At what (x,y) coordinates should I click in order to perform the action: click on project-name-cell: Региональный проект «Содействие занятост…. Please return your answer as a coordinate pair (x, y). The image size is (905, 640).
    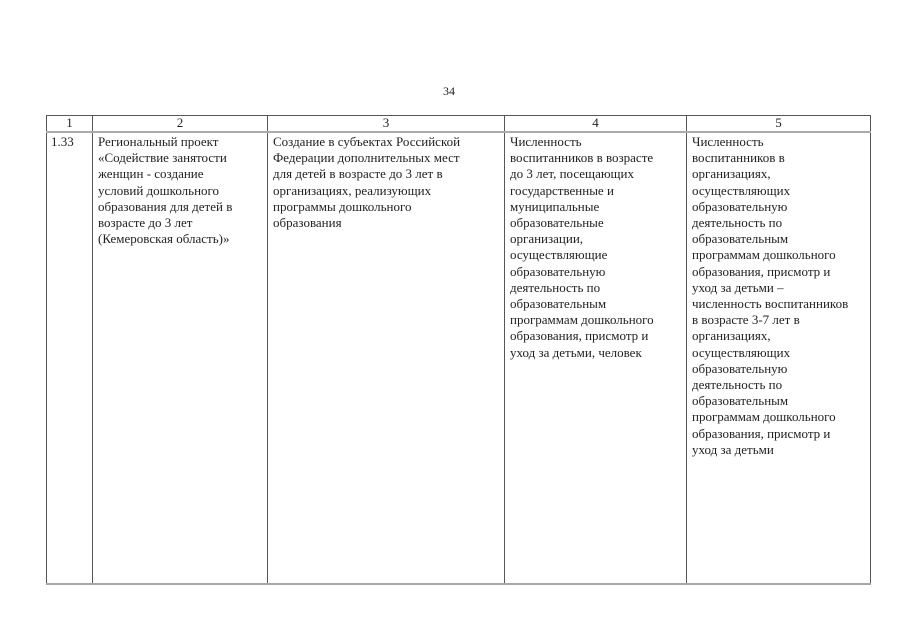
    Looking at the image, I should click on (180, 358).